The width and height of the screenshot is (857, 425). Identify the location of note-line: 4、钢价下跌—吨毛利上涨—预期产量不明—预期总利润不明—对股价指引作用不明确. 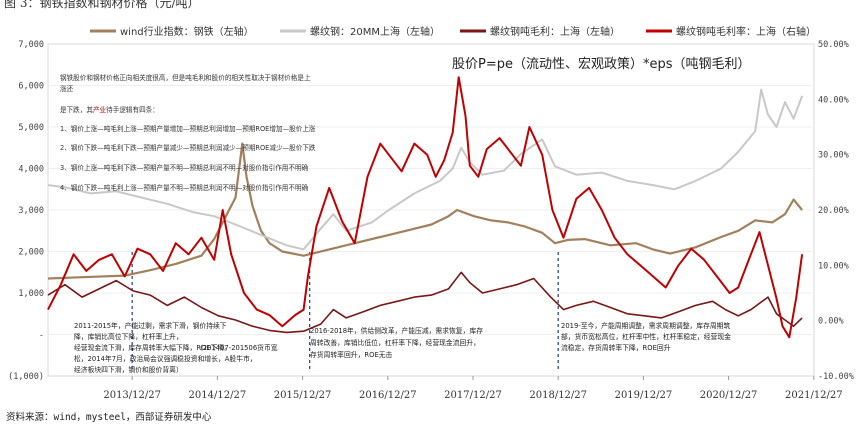
(184, 187).